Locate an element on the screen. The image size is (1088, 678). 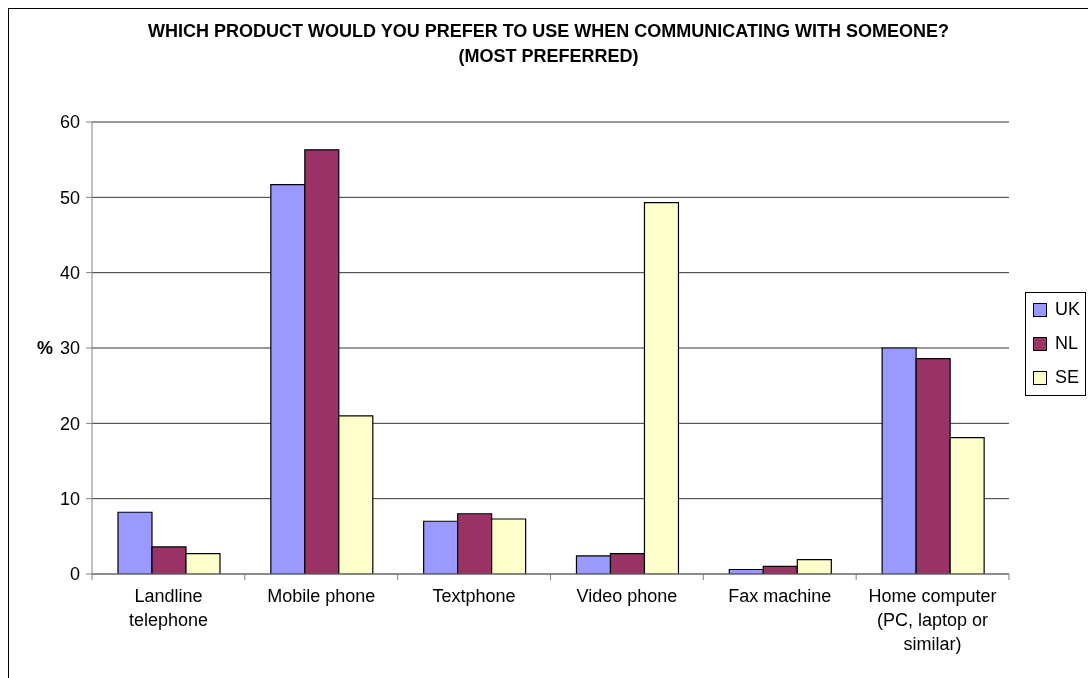
y-tick-label: 50 is located at coordinates (69, 197).